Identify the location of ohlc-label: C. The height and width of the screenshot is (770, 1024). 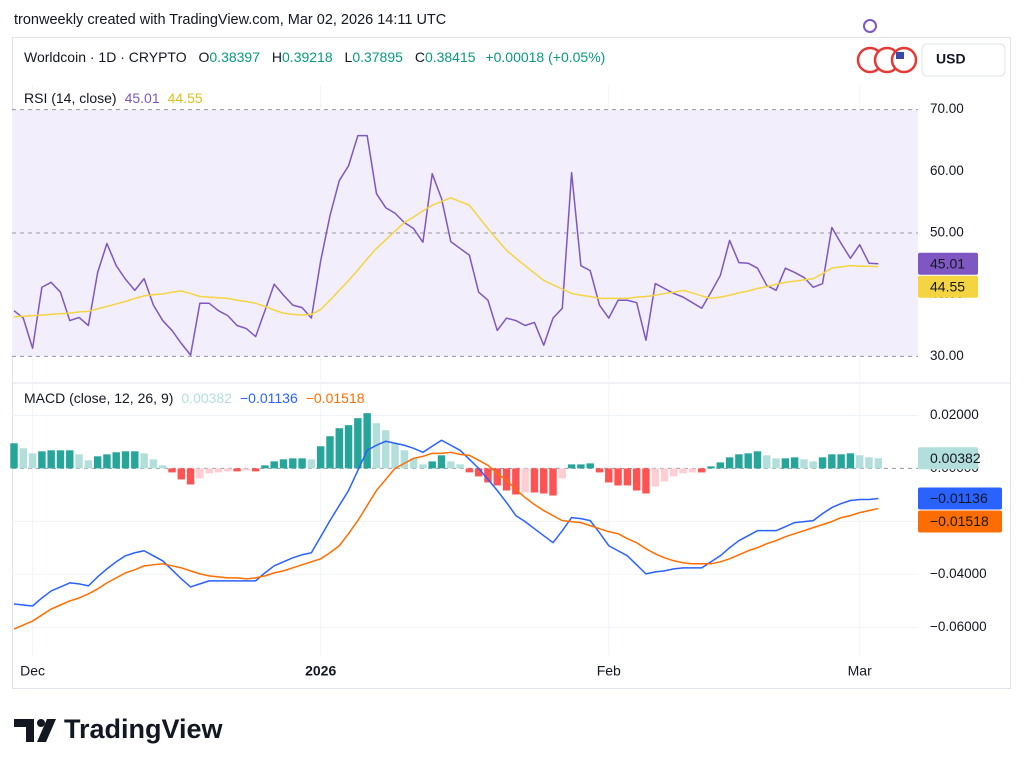
(420, 57).